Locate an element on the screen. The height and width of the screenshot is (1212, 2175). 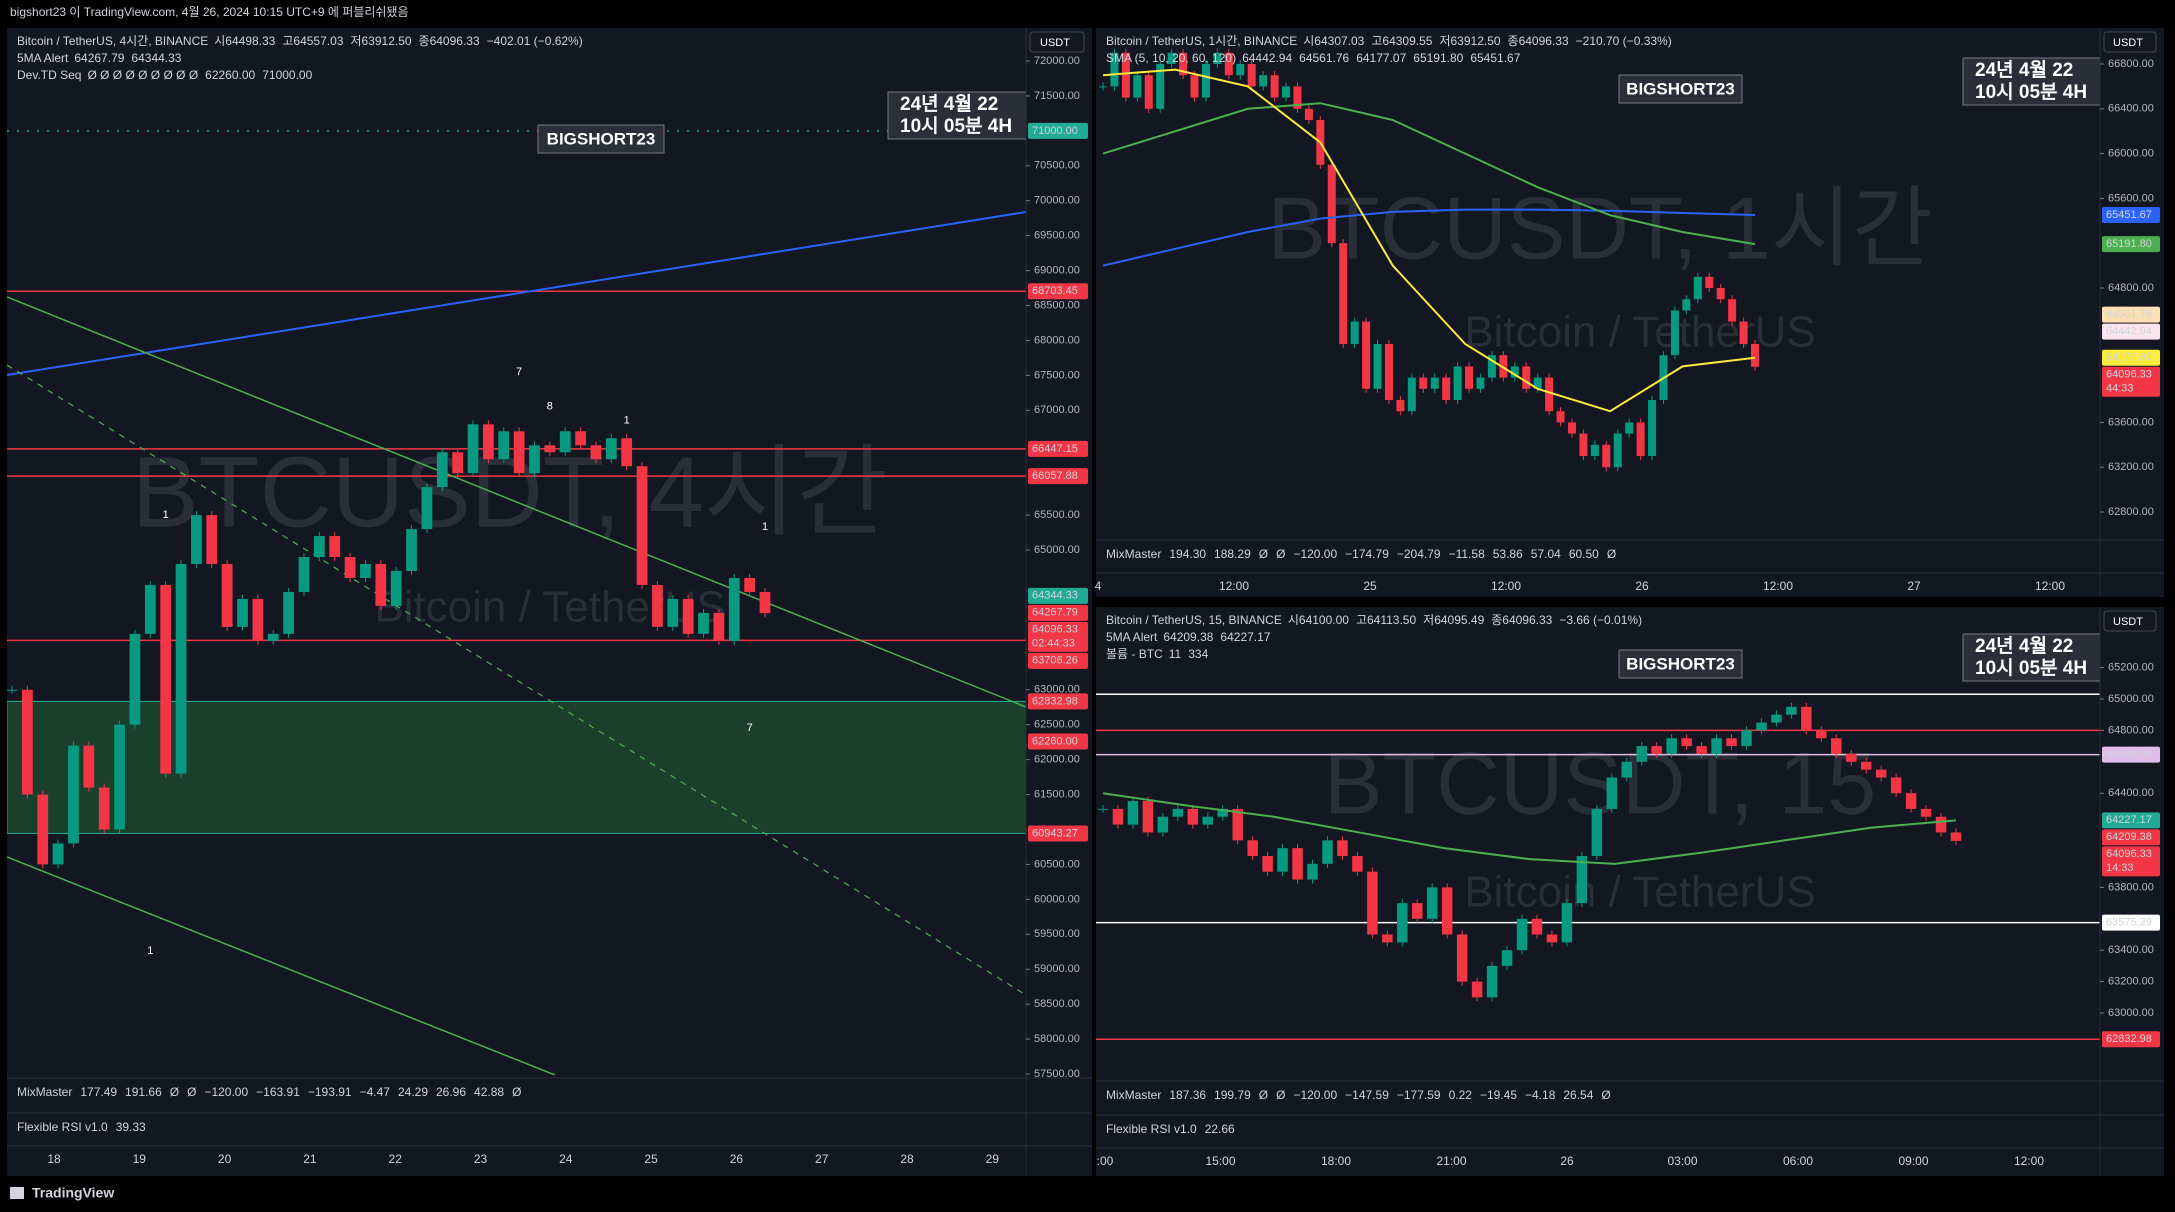
price-tick: 69000.00 is located at coordinates (1057, 270).